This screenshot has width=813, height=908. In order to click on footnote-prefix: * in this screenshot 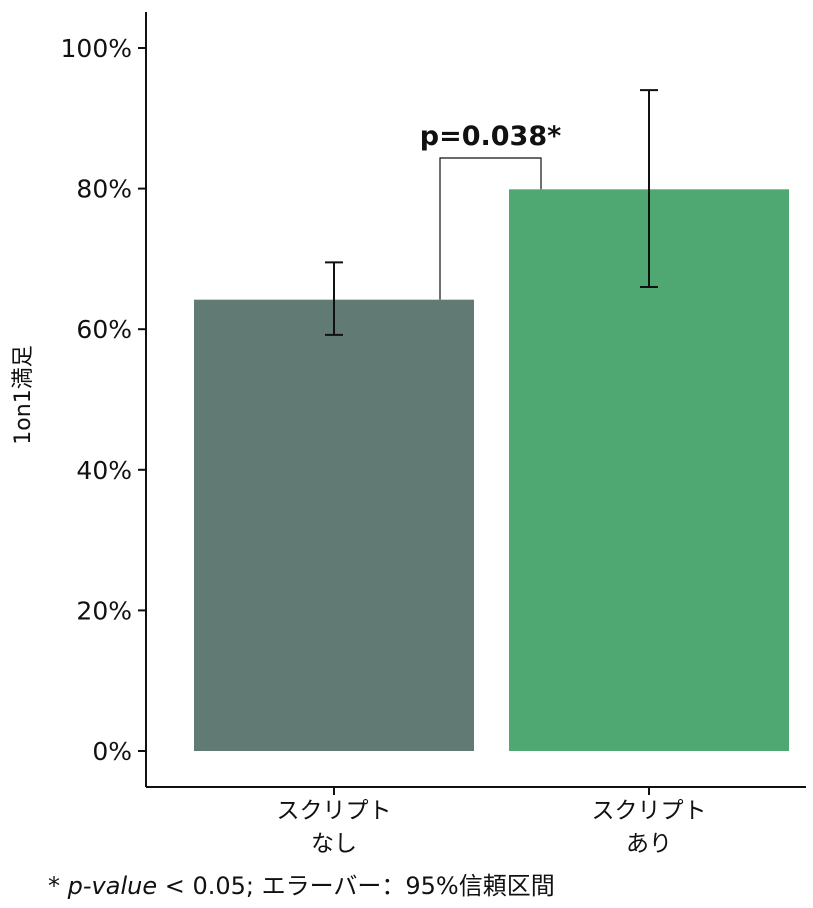, I will do `click(58, 886)`.